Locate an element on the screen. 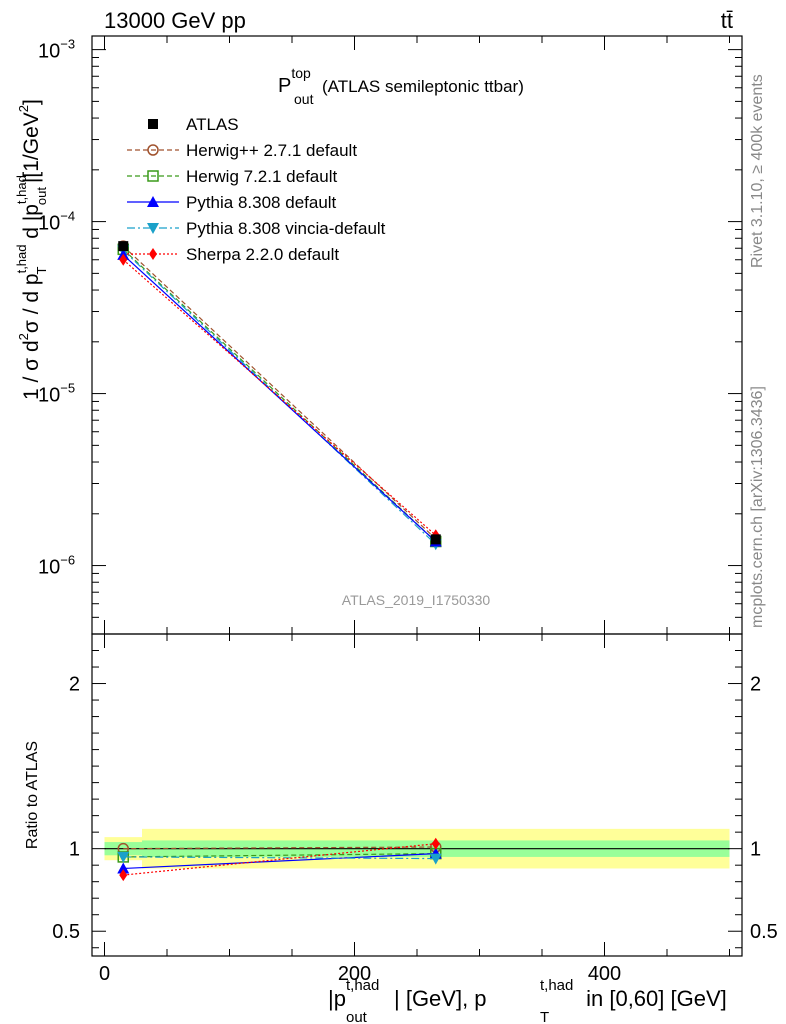  ratio-y-tick-label: 1 is located at coordinates (74, 850).